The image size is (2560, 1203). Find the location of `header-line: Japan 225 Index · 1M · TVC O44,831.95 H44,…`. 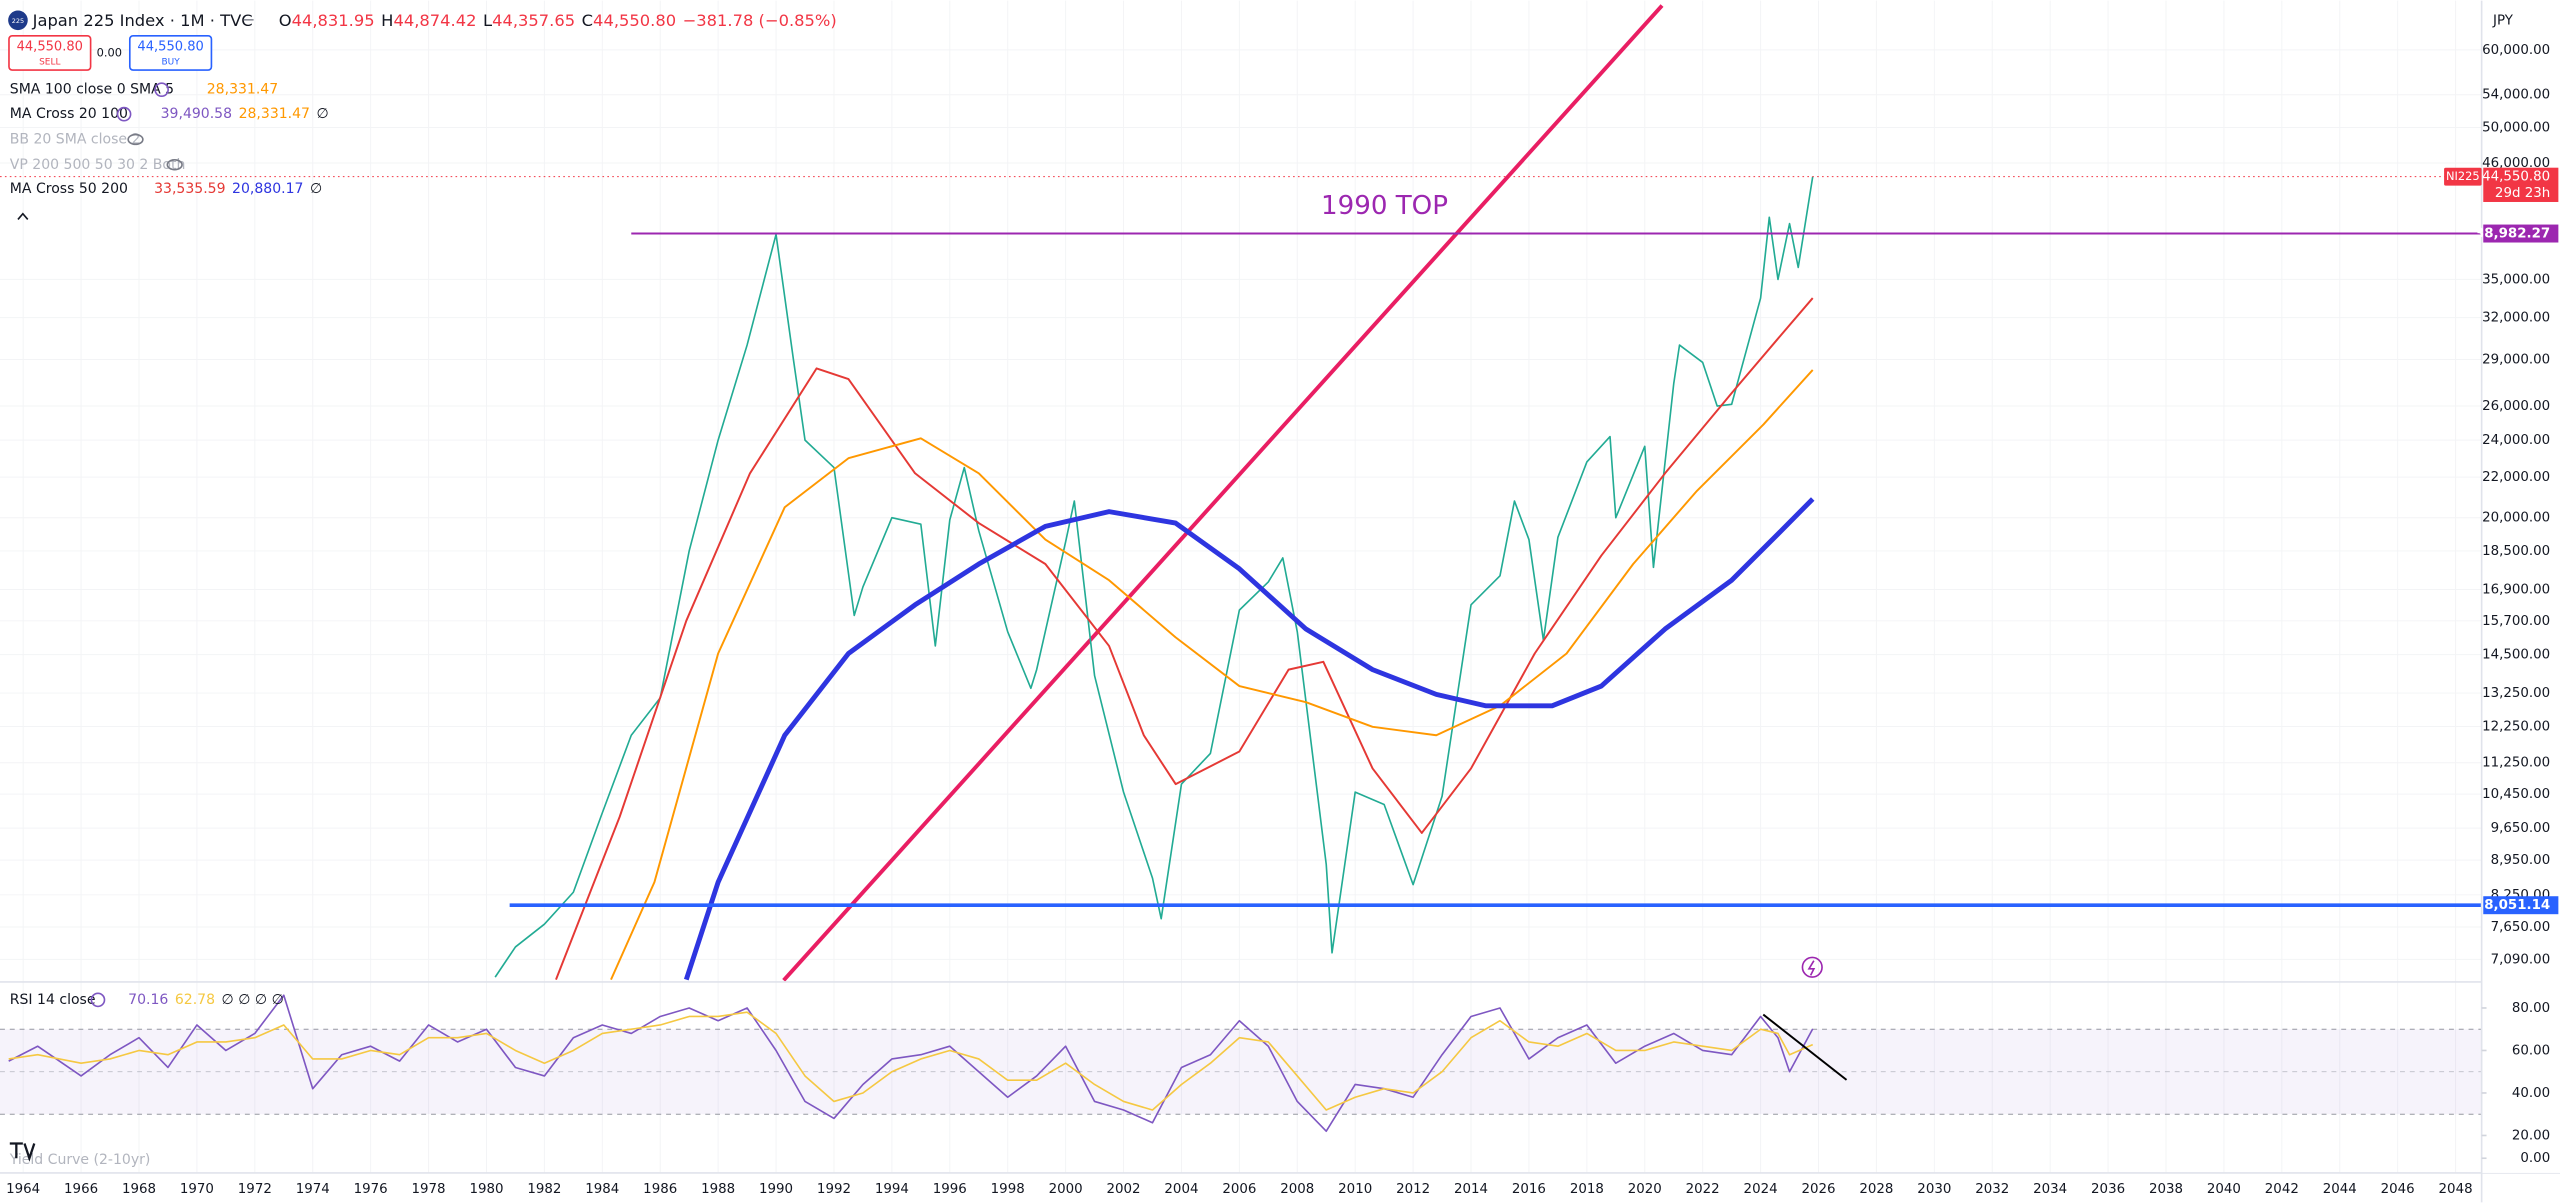

header-line: Japan 225 Index · 1M · TVC O44,831.95 H44,… is located at coordinates (434, 20).